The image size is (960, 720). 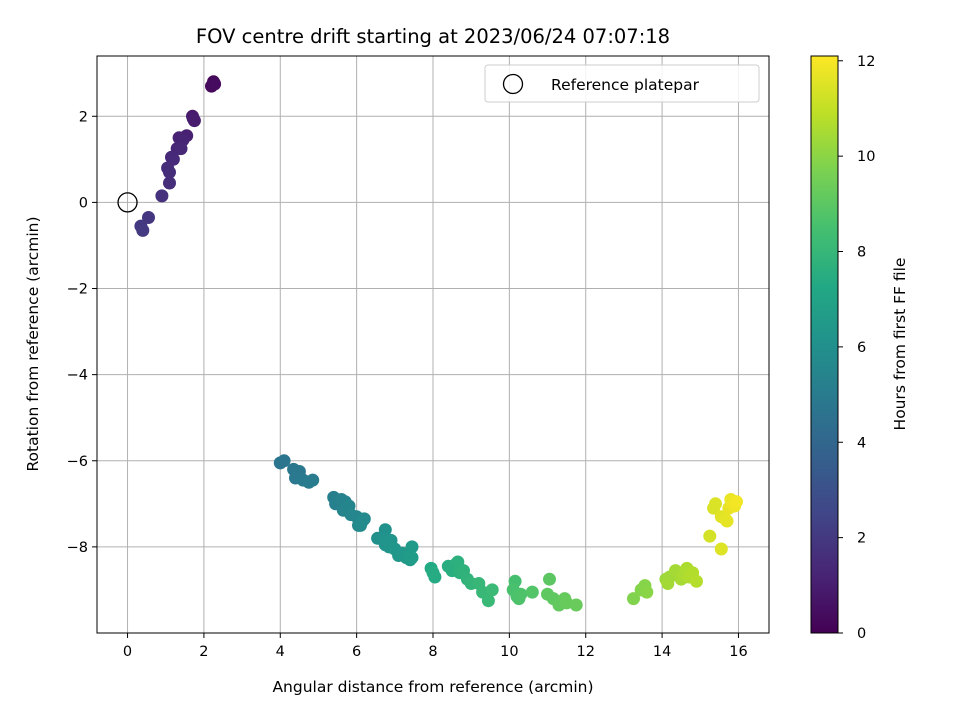 What do you see at coordinates (856, 348) in the screenshot?
I see `colorbar-ticks: 0 2 4 6 8 10 12` at bounding box center [856, 348].